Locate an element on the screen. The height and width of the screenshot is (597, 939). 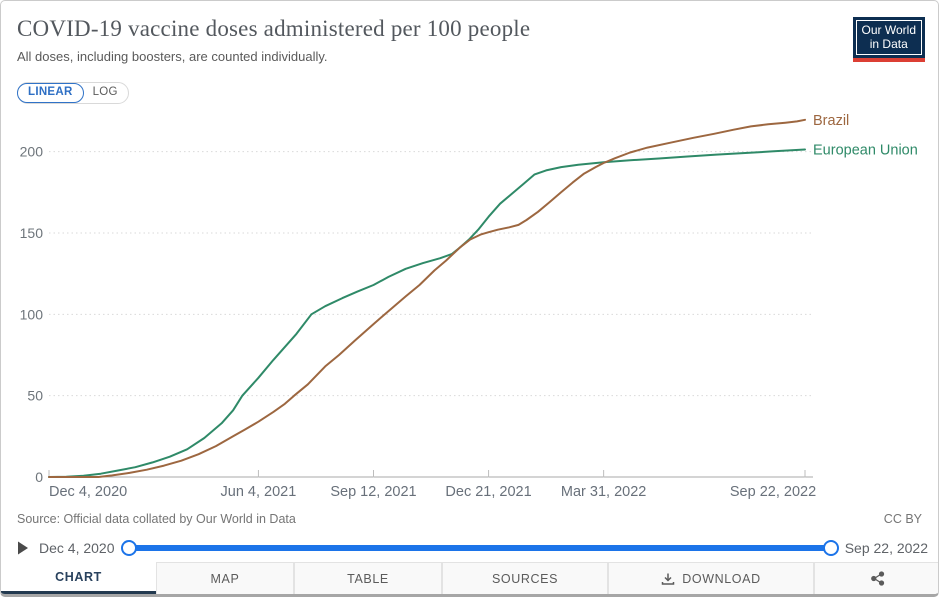
series-label-european-union: European Union is located at coordinates (865, 151).